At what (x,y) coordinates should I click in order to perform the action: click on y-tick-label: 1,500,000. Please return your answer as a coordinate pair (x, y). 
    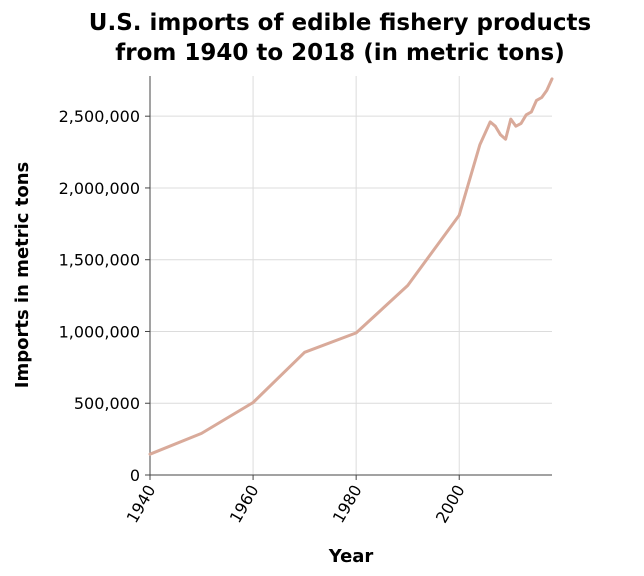
    Looking at the image, I should click on (99, 260).